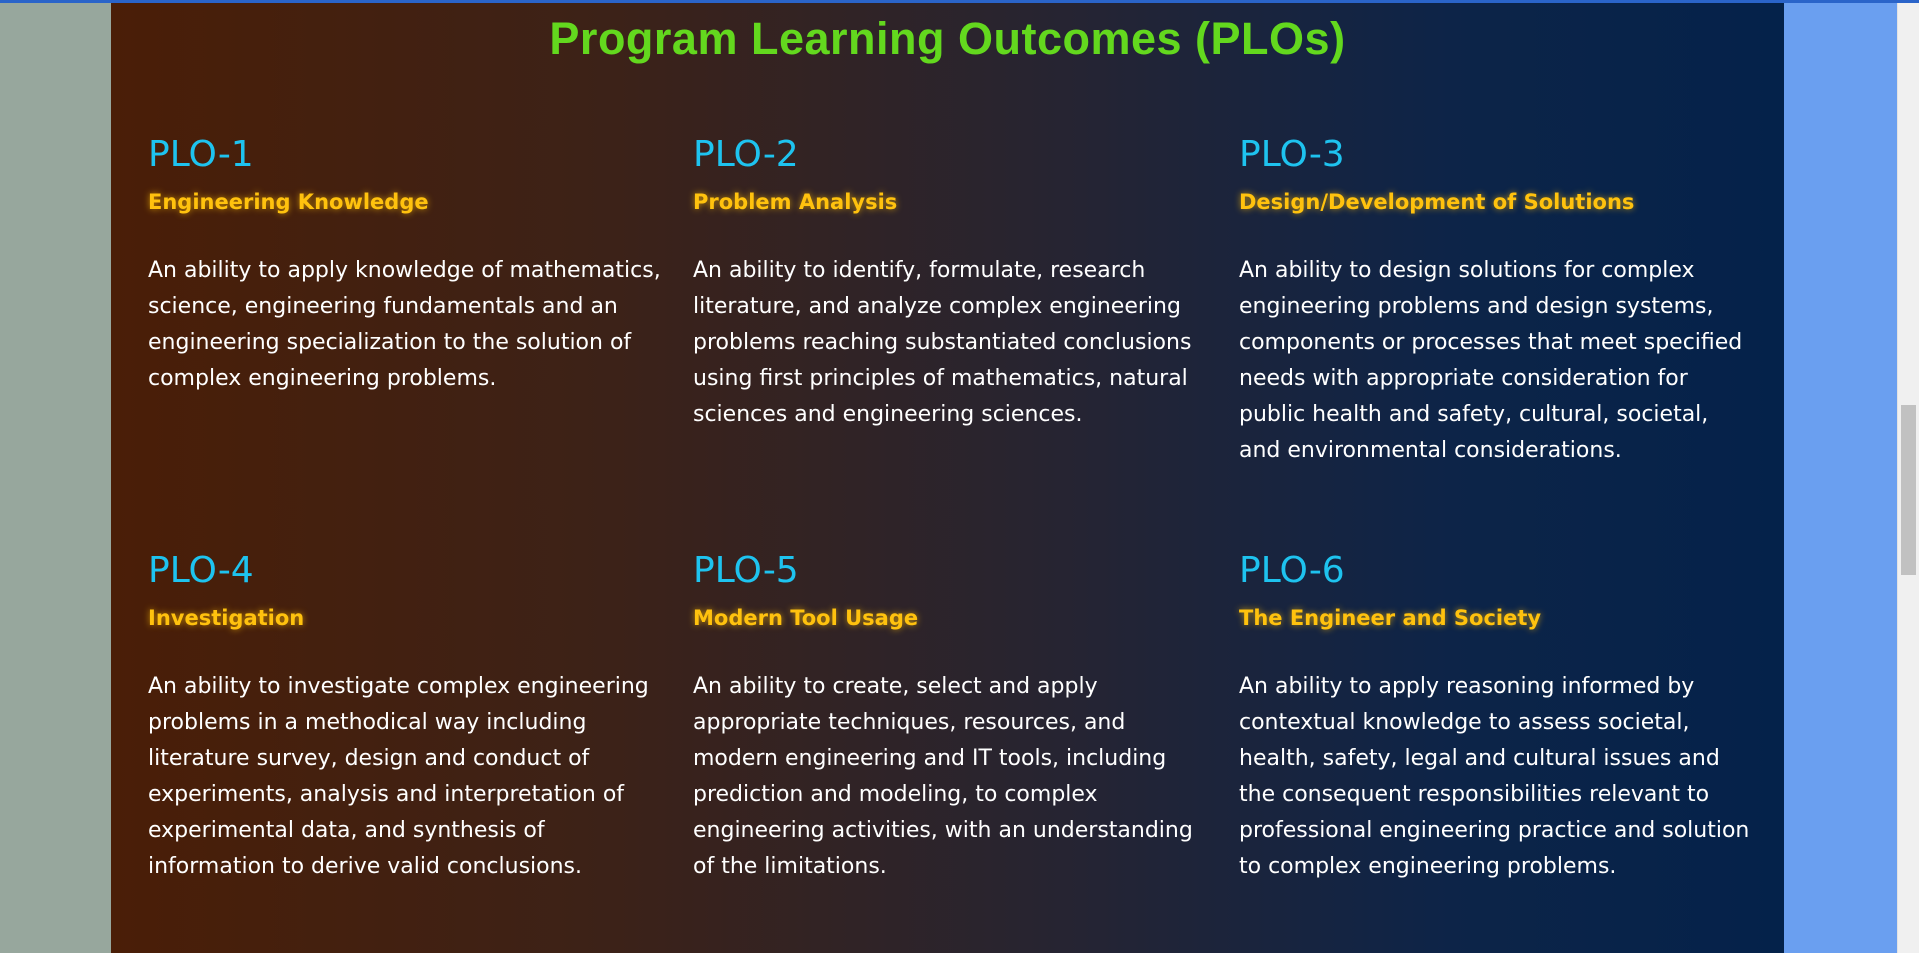  I want to click on plo-code: PLO-3, so click(1292, 154).